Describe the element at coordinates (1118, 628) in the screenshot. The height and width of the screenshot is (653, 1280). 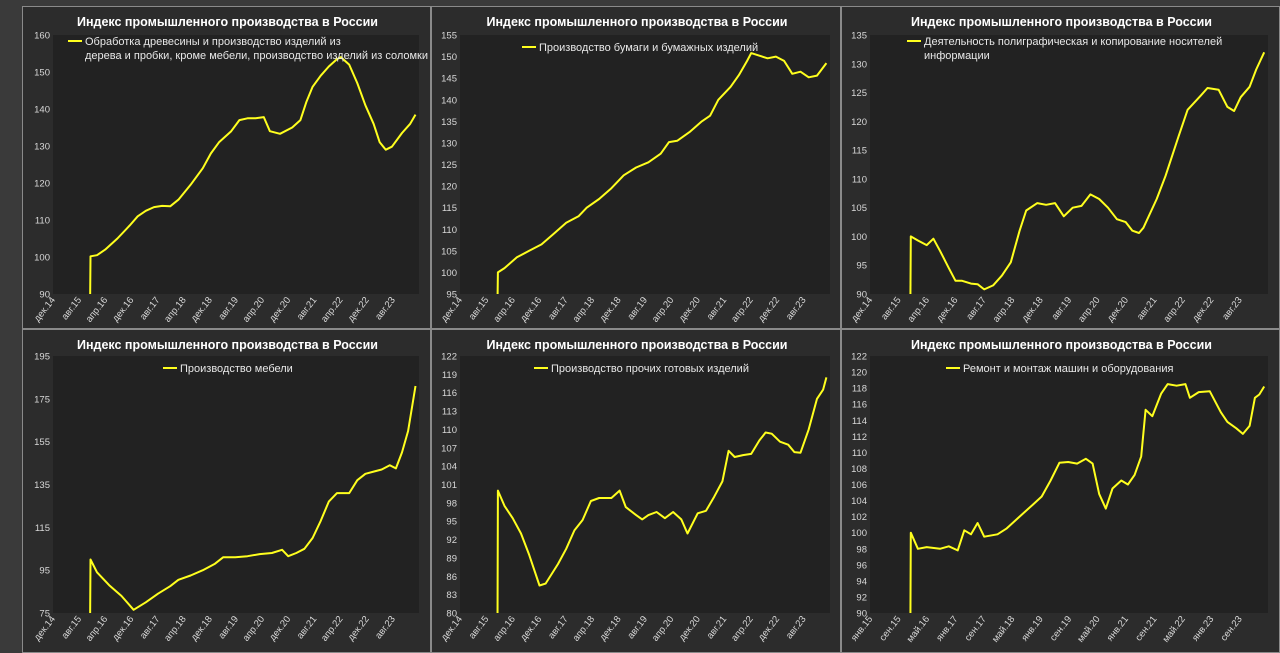
I see `x-tick-label: янв.21` at that location.